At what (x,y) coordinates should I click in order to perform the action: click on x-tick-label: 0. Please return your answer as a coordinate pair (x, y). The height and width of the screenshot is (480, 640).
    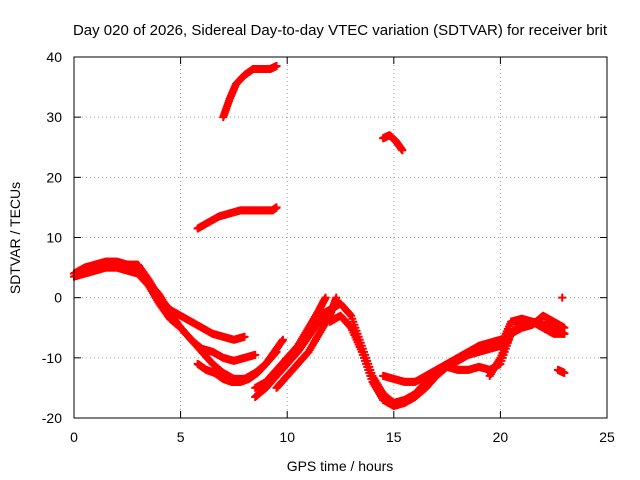
    Looking at the image, I should click on (74, 437).